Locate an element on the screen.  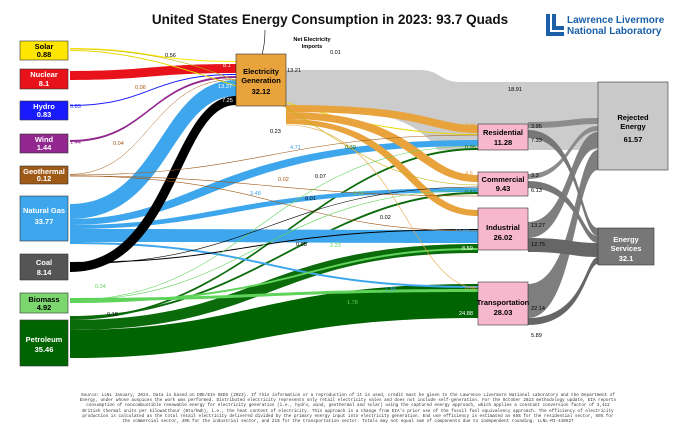
label-elec-ind: 3.44 is located at coordinates (470, 214).